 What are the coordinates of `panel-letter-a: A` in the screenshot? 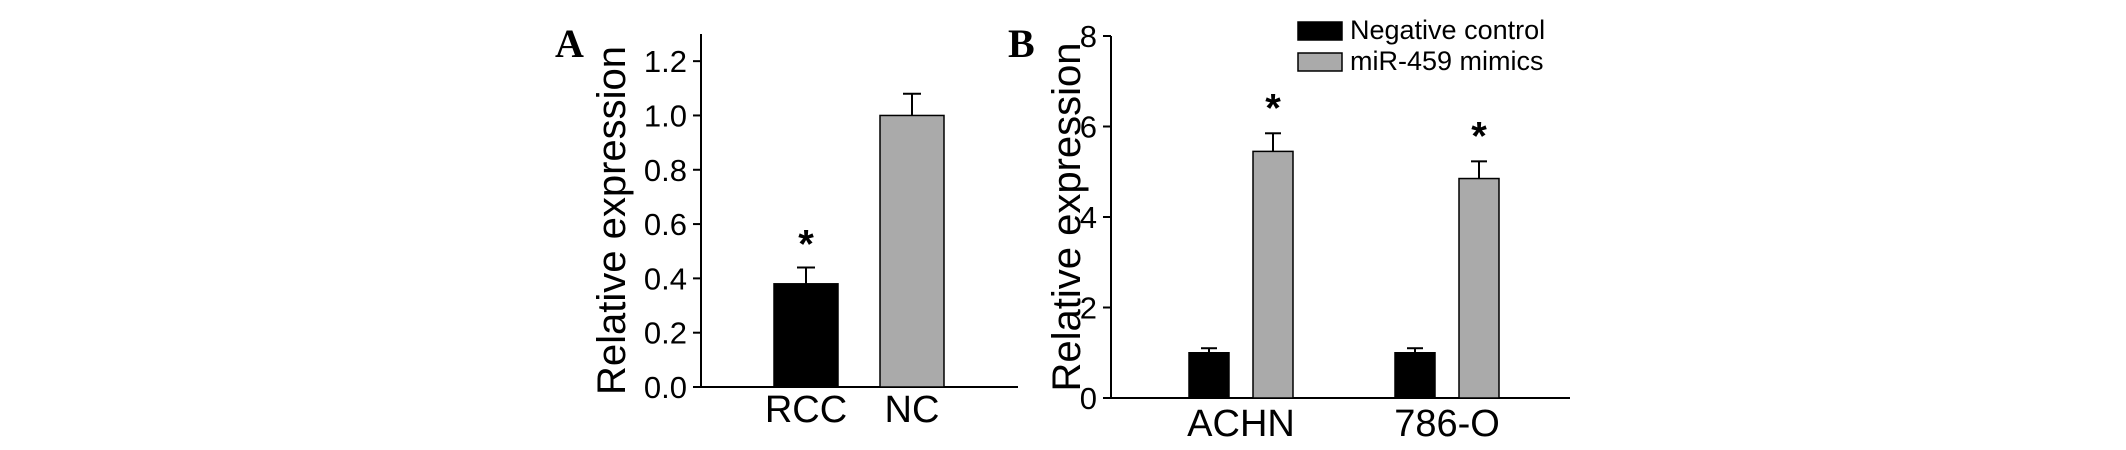 It's located at (569, 43).